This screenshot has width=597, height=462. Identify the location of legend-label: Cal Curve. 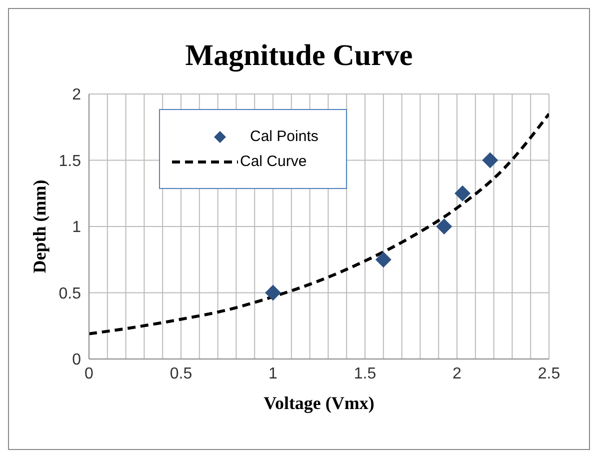
(273, 161).